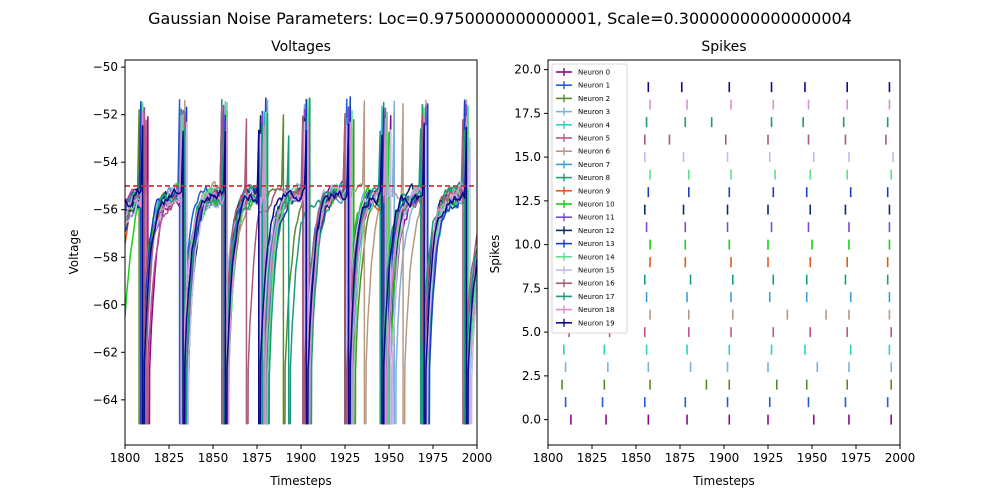 The width and height of the screenshot is (1000, 500). What do you see at coordinates (594, 178) in the screenshot?
I see `legend-label: Neuron 8` at bounding box center [594, 178].